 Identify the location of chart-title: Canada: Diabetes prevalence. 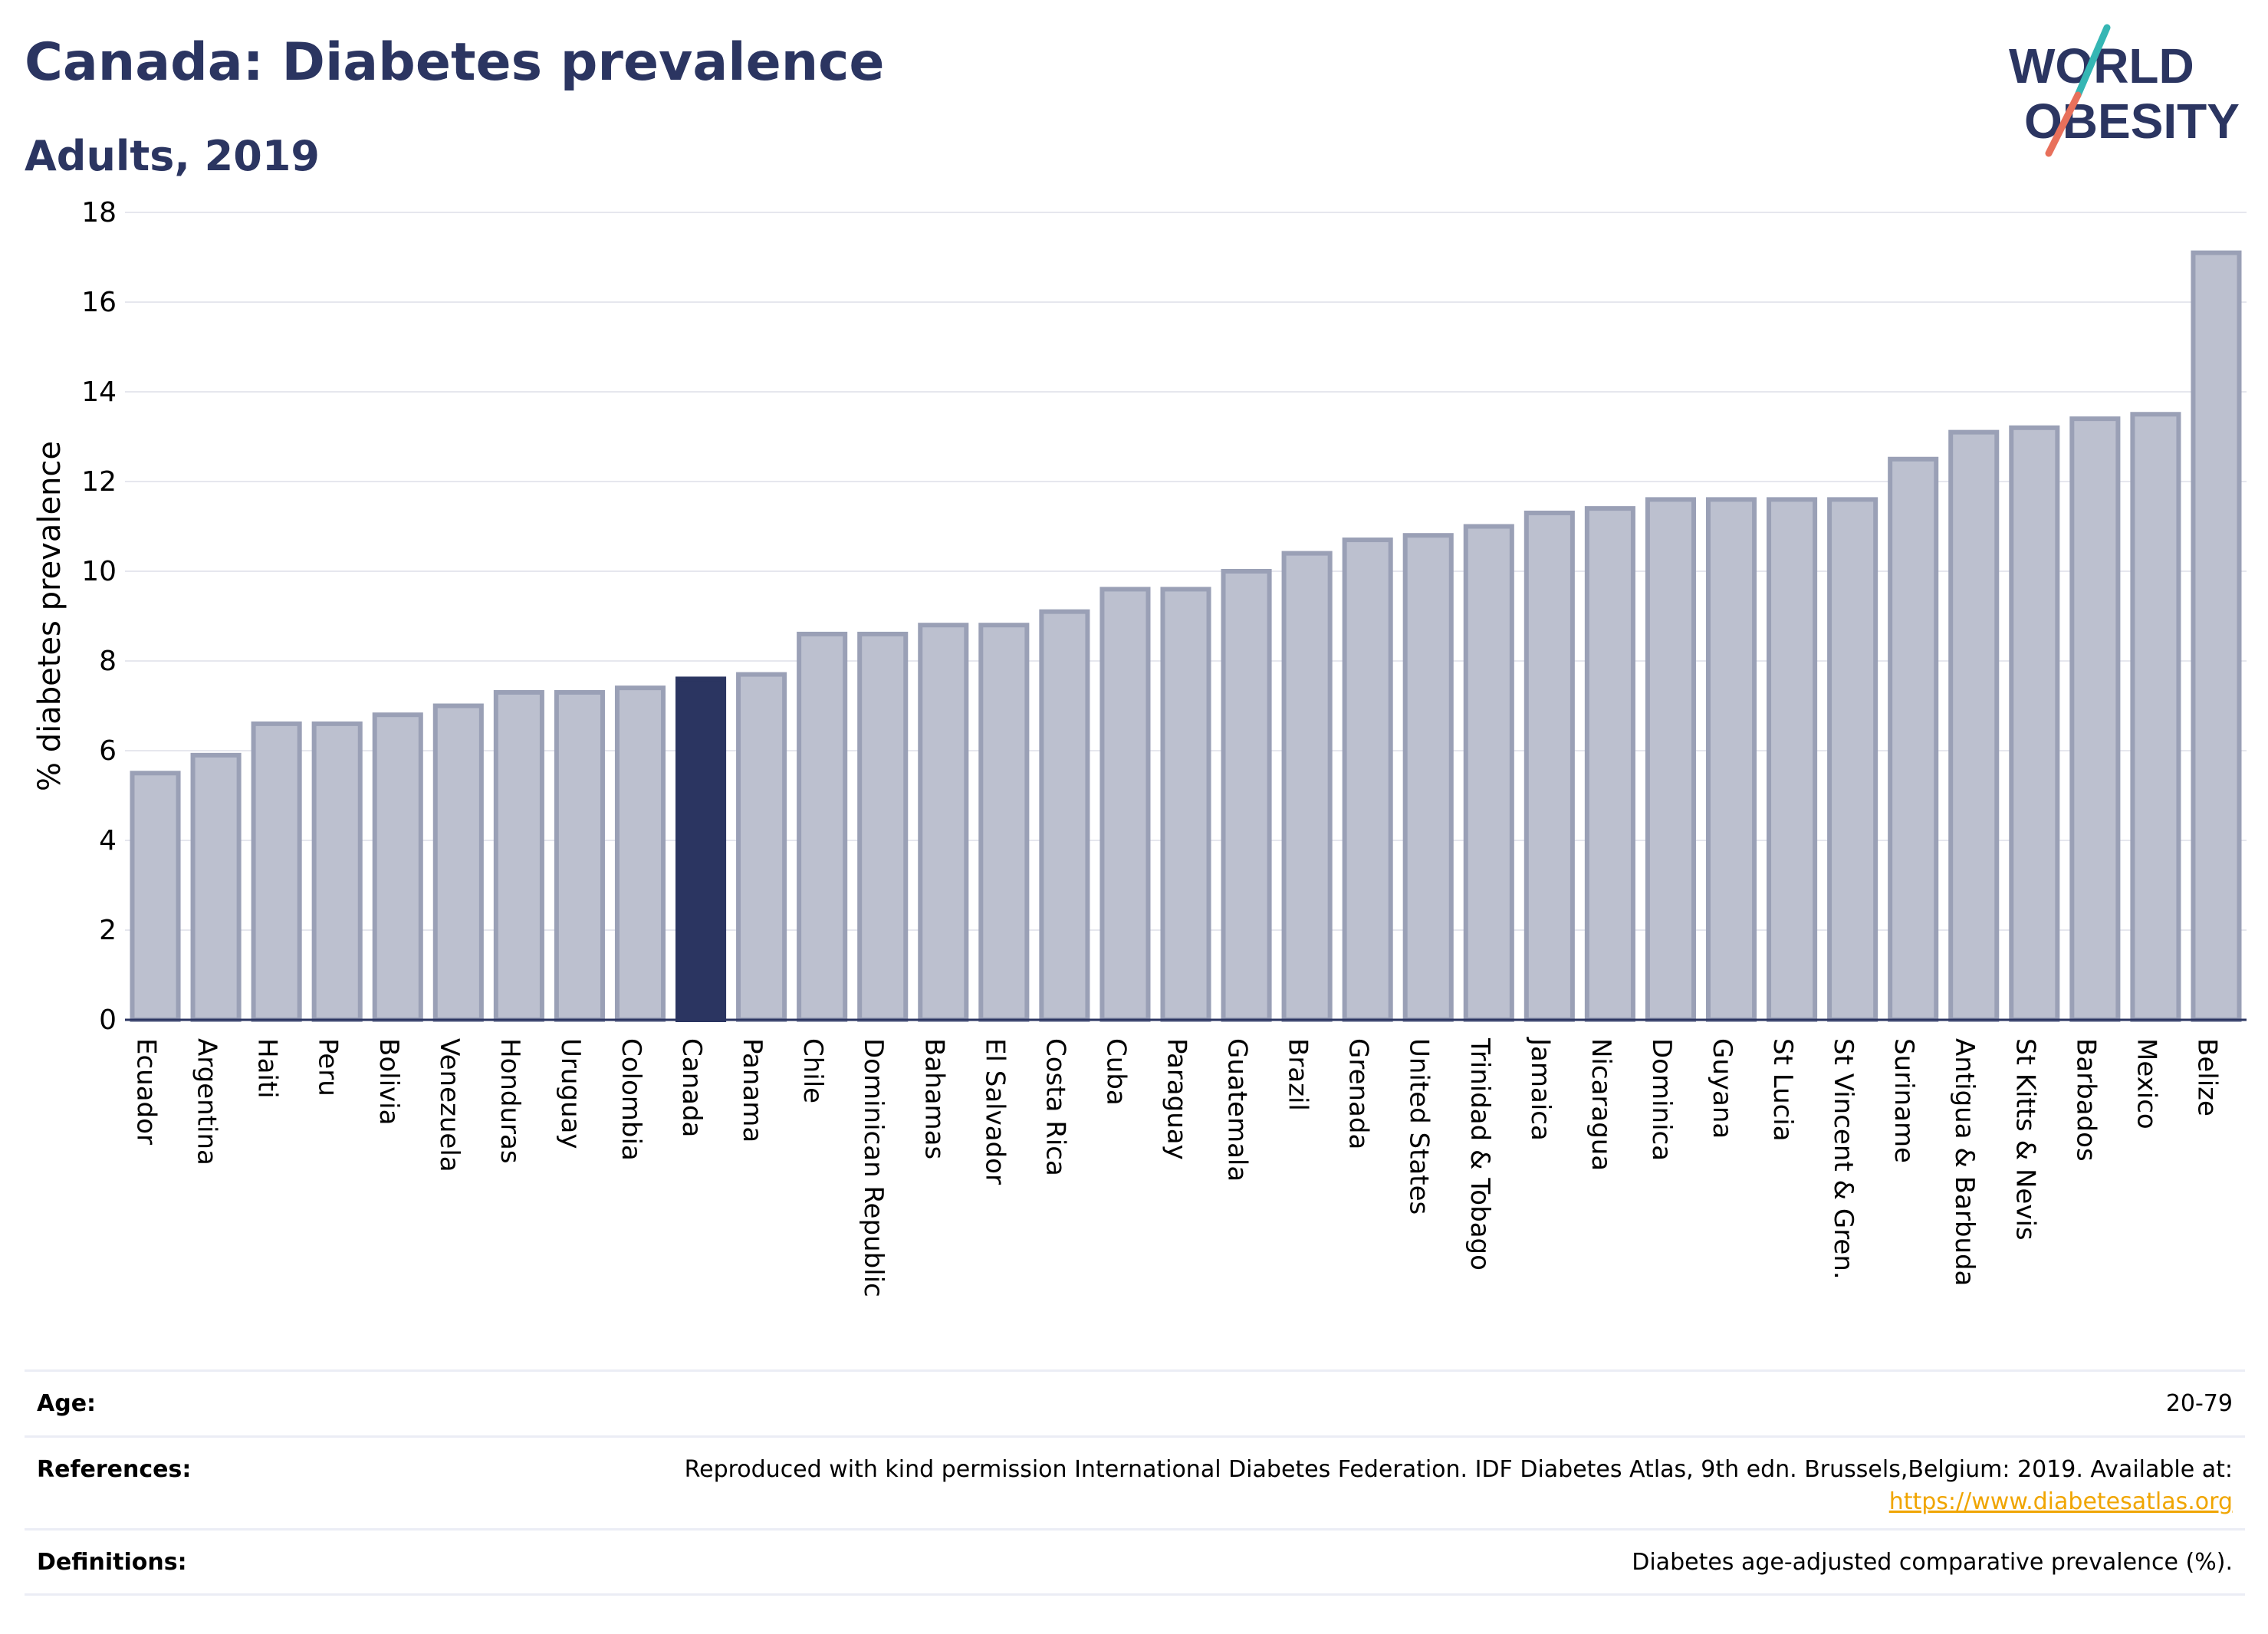
(455, 63).